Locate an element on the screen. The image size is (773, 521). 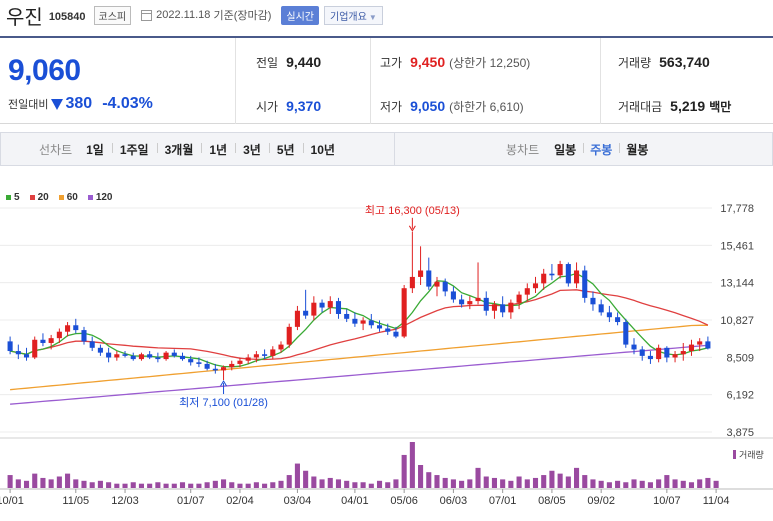
y-tick-label: 13,144 is located at coordinates (737, 284).